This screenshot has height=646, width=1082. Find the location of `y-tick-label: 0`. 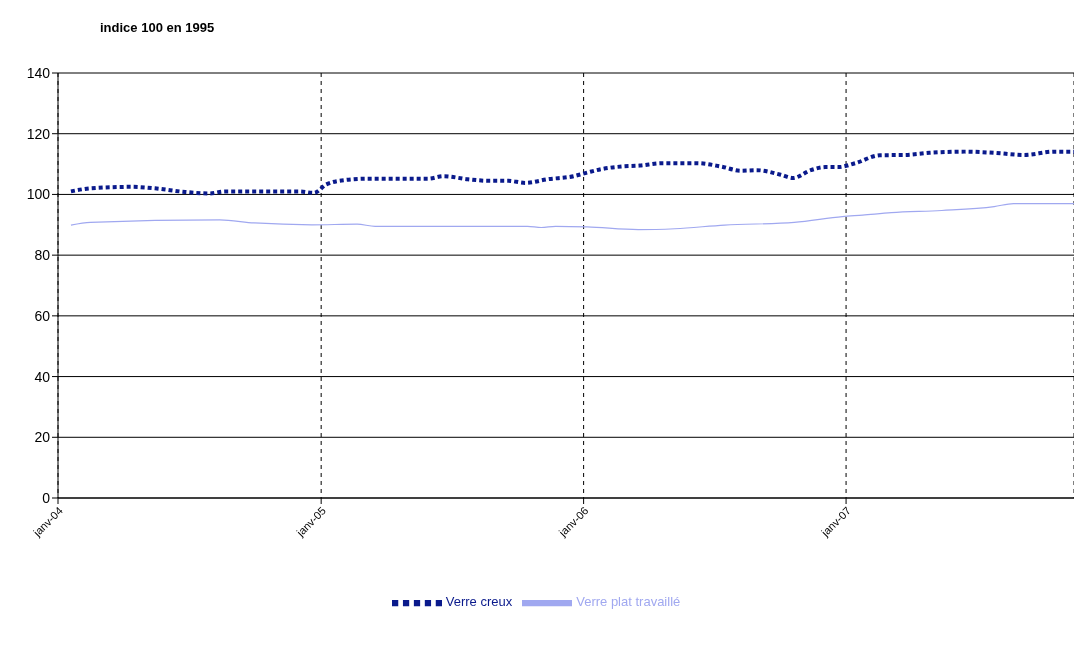

y-tick-label: 0 is located at coordinates (46, 497).